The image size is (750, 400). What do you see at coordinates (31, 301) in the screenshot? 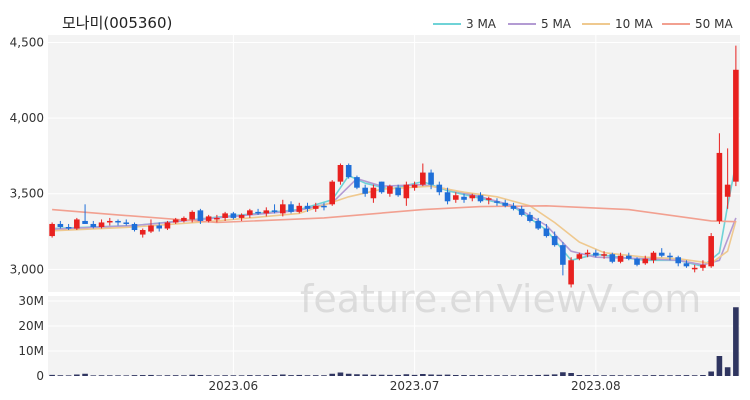
I see `volume-tick-label-3: 30M` at bounding box center [31, 301].